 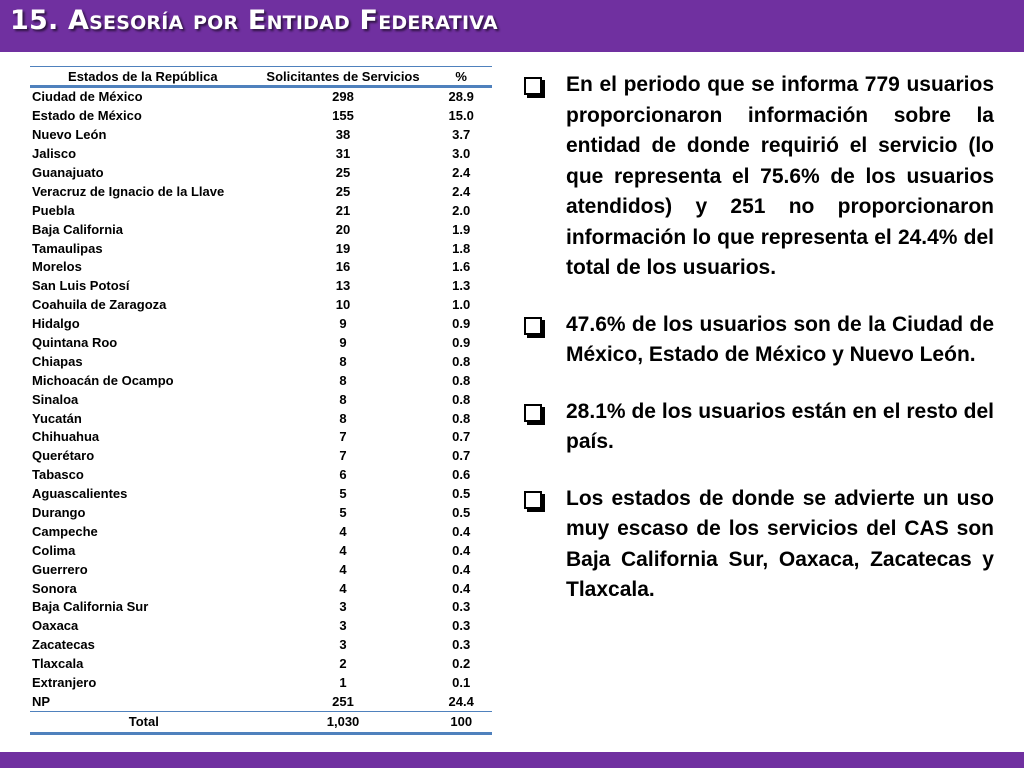 I want to click on table-total-row: Total 1,030 100, so click(x=261, y=723).